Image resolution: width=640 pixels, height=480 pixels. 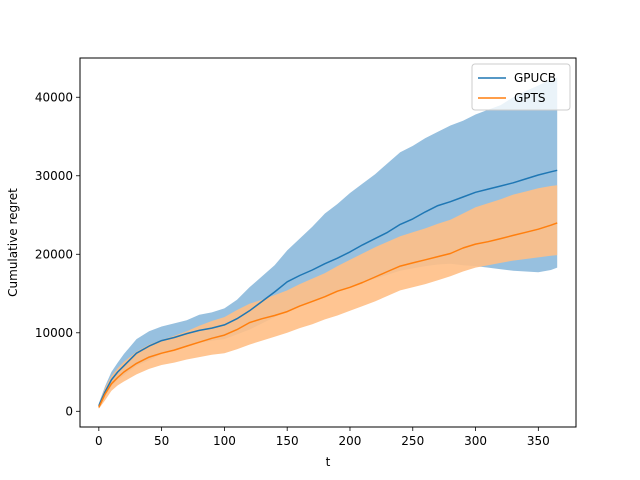 I want to click on legend-gpucb-label: GPUCB, so click(x=535, y=78).